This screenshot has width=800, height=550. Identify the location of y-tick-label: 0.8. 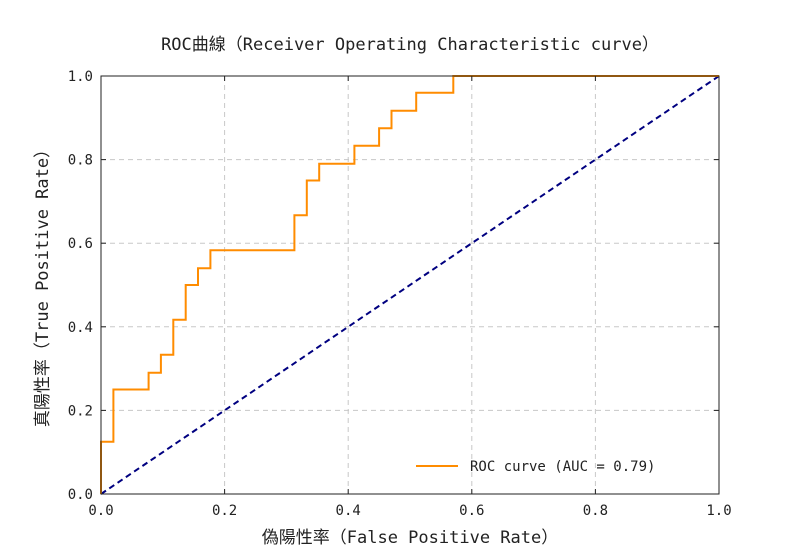
(80, 161).